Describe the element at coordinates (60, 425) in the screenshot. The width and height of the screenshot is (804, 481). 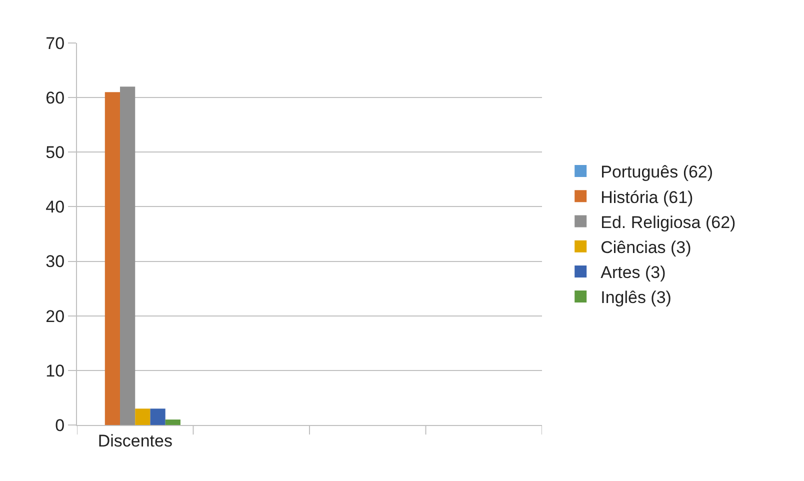
I see `y-tick-label: 0` at that location.